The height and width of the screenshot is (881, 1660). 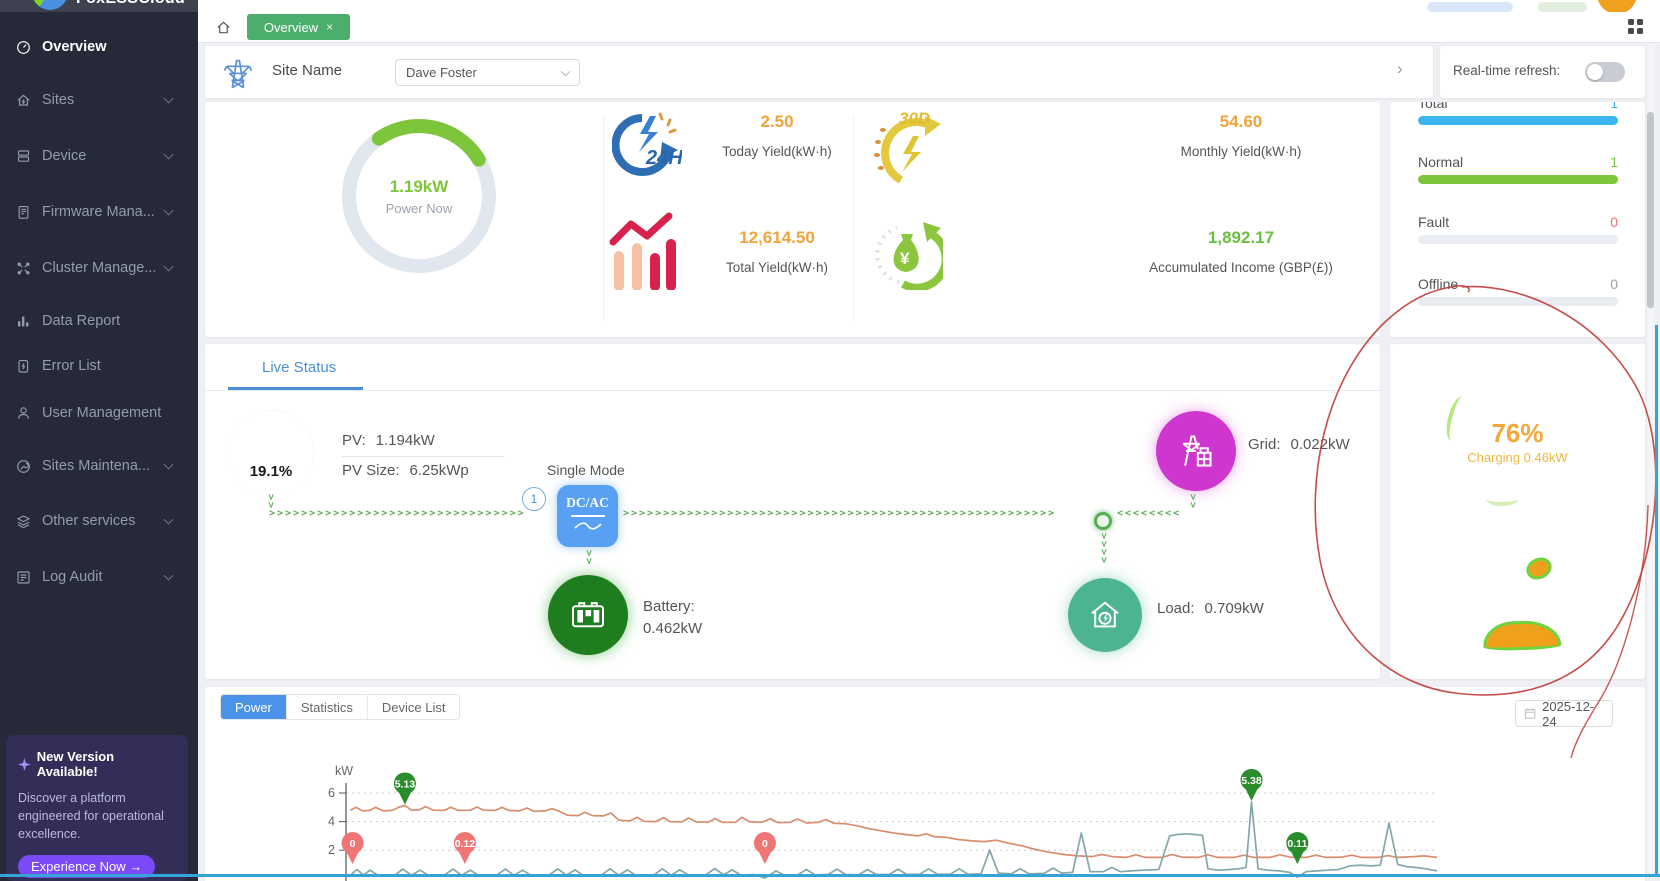 I want to click on promo-title: New Version Available!, so click(x=97, y=764).